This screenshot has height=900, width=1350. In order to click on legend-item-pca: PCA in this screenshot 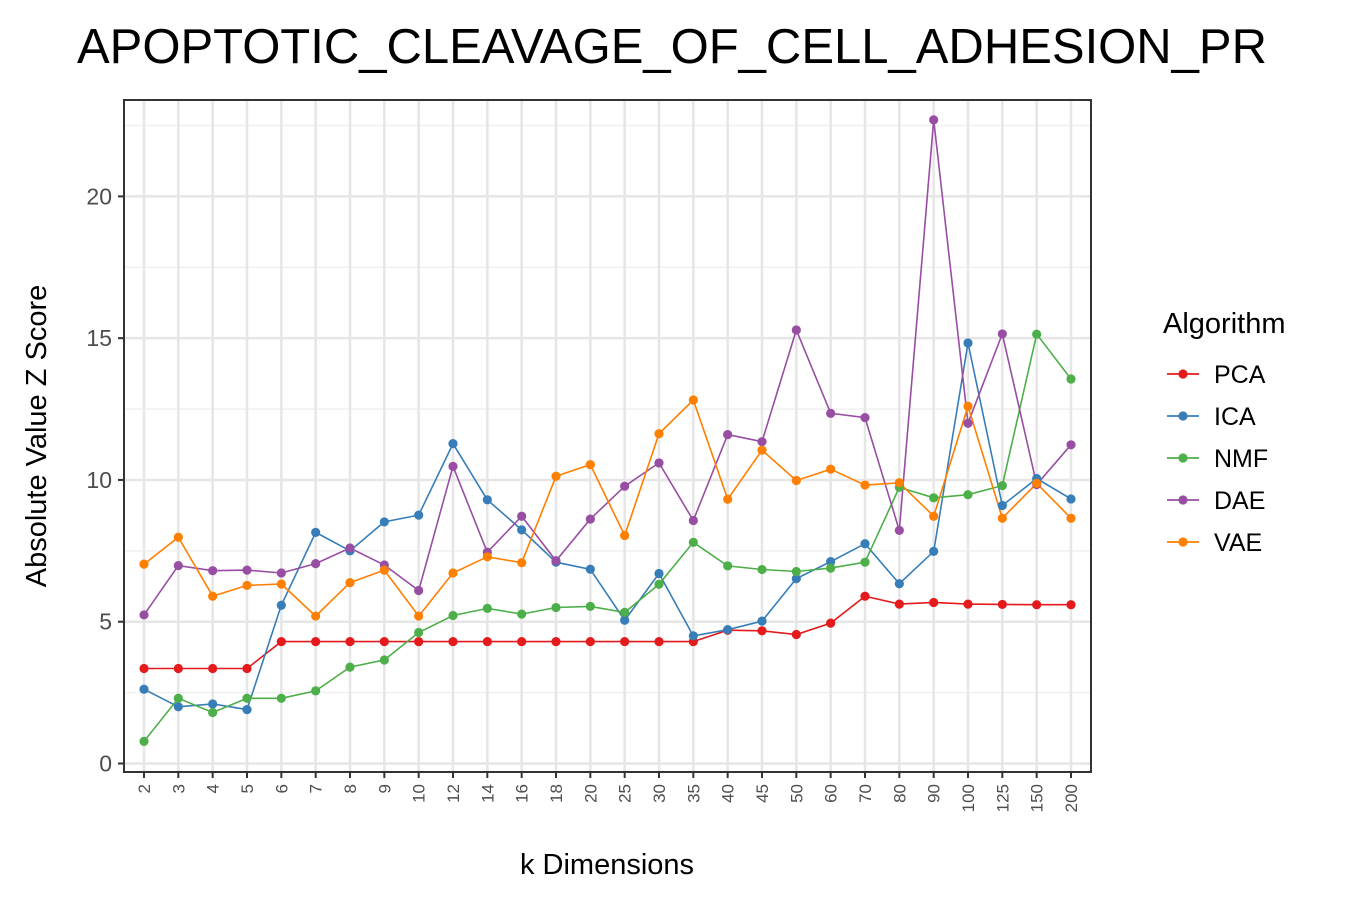, I will do `click(1216, 375)`.